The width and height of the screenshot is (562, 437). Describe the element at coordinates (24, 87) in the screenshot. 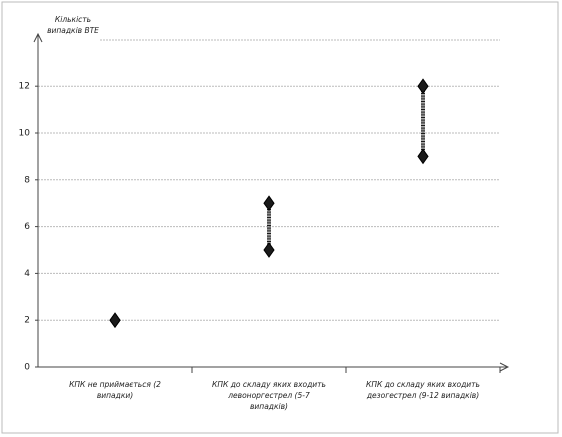

I see `y-tick-label: 12` at that location.